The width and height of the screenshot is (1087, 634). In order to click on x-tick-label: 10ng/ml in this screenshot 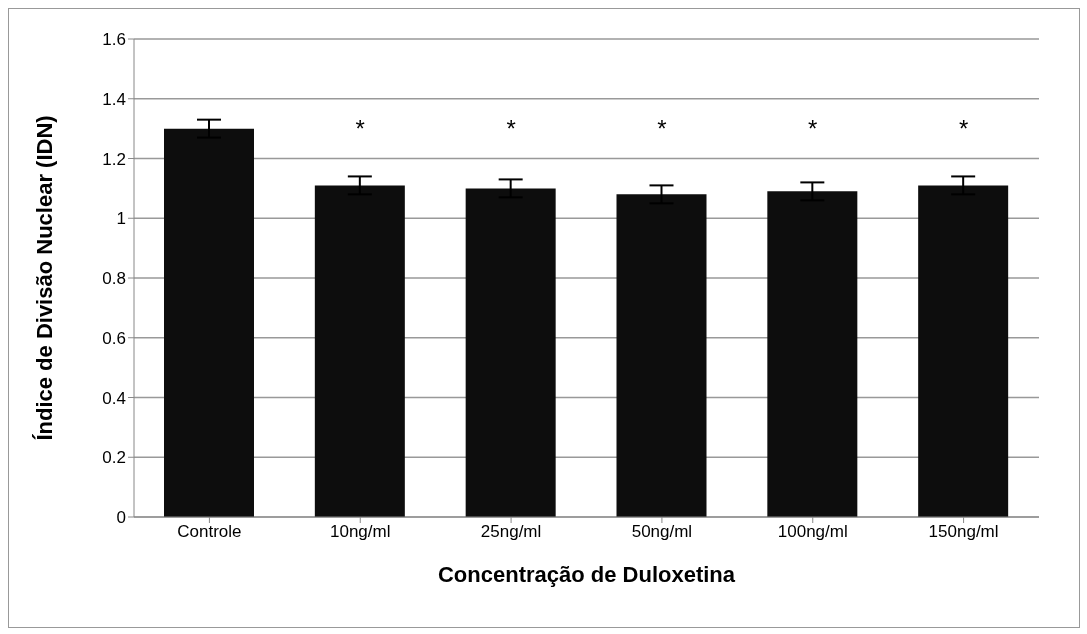, I will do `click(360, 532)`.